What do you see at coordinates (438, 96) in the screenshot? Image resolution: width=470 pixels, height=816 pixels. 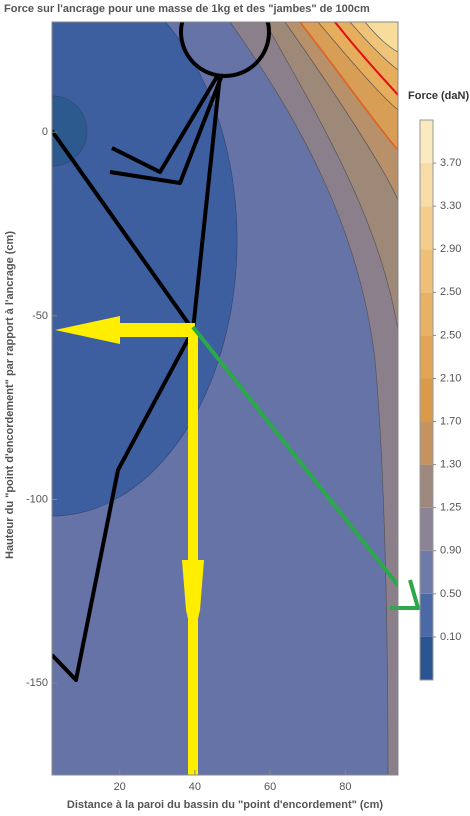 I see `colorbar-title: Force (daN)` at bounding box center [438, 96].